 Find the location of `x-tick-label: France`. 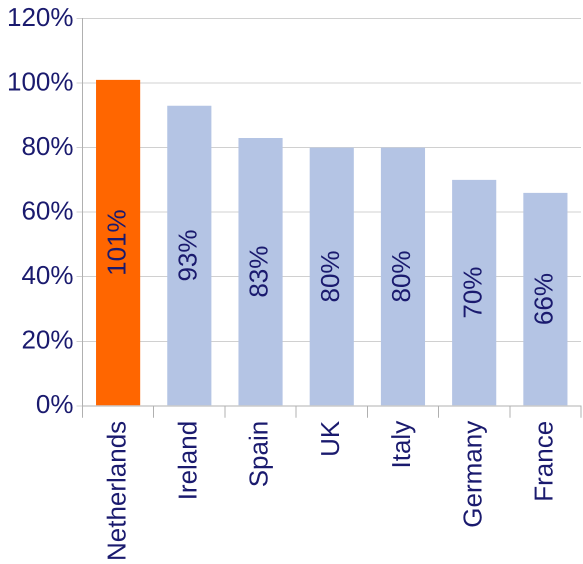

x-tick-label: France is located at coordinates (543, 461).